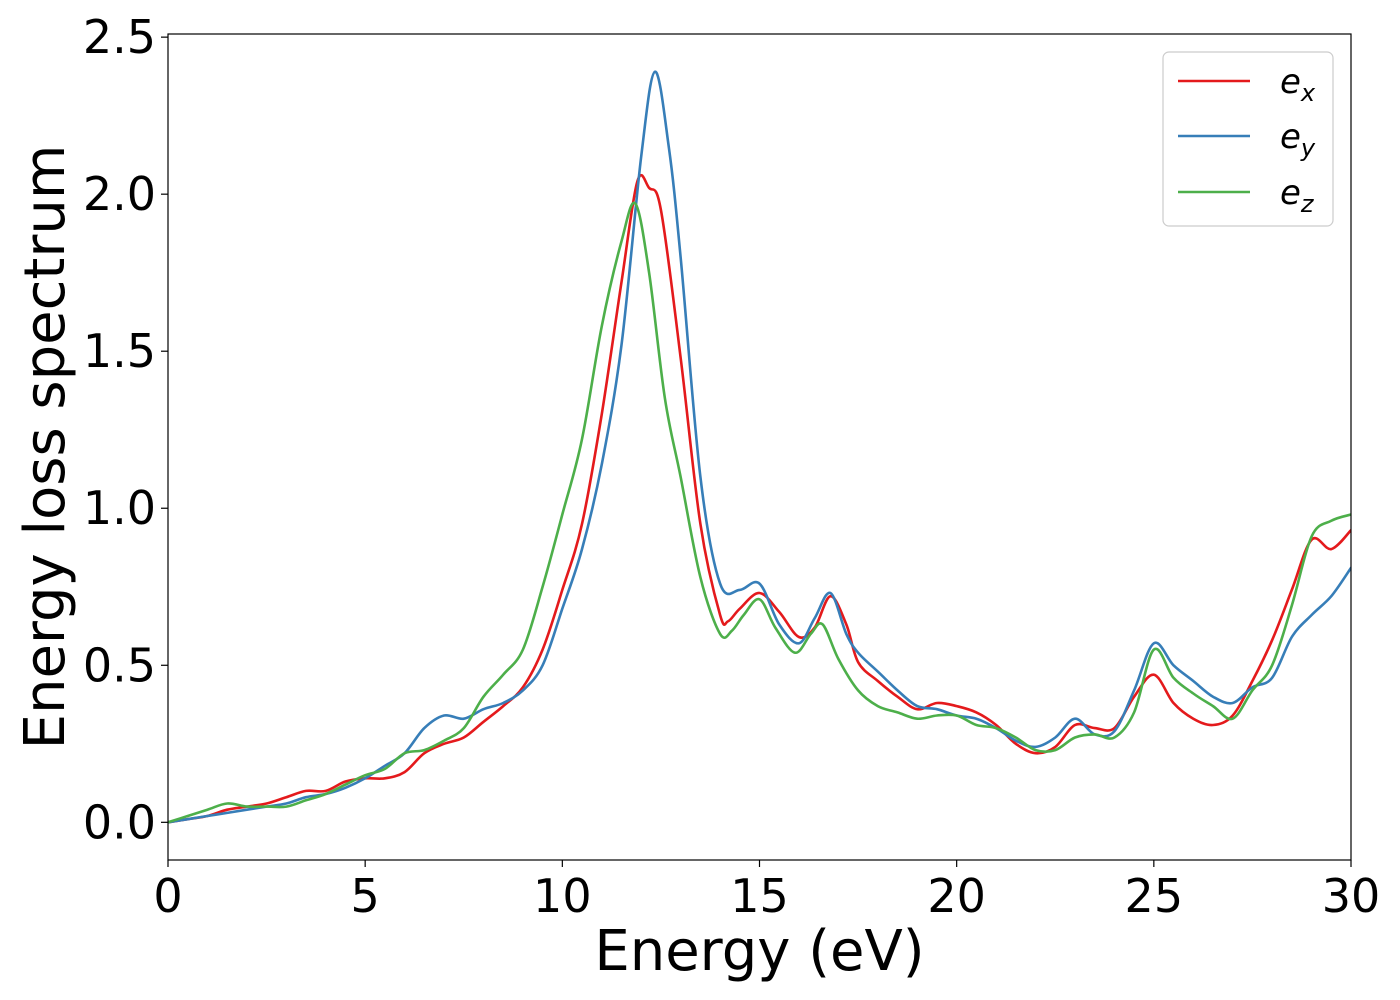 The width and height of the screenshot is (1400, 1000). What do you see at coordinates (1298, 84) in the screenshot?
I see `legend-label-x: ex` at bounding box center [1298, 84].